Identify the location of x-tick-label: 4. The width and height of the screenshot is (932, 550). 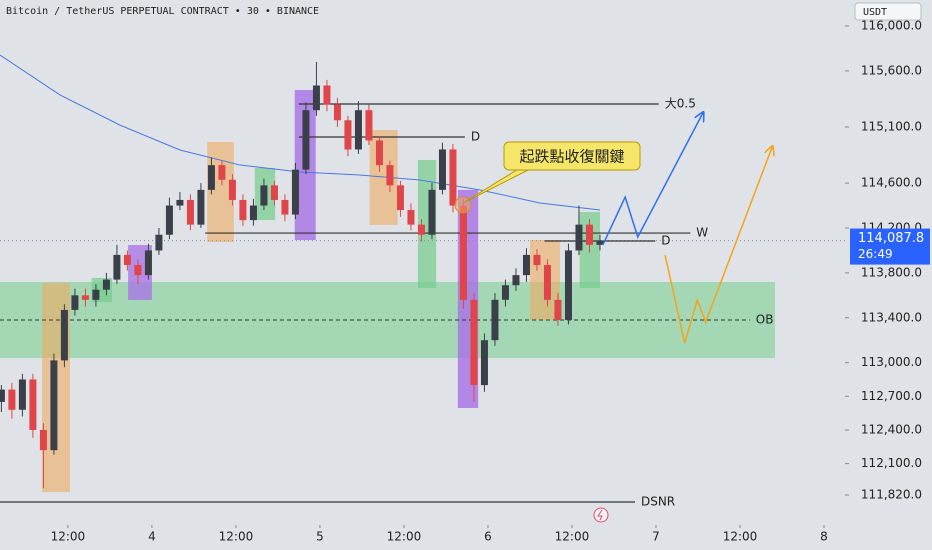
(152, 537).